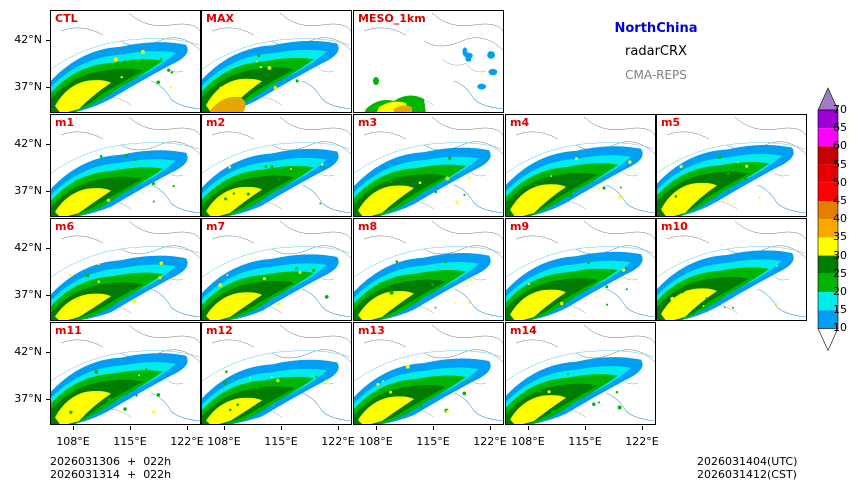 The height and width of the screenshot is (493, 860). I want to click on colorbar-level-label: 50, so click(840, 182).